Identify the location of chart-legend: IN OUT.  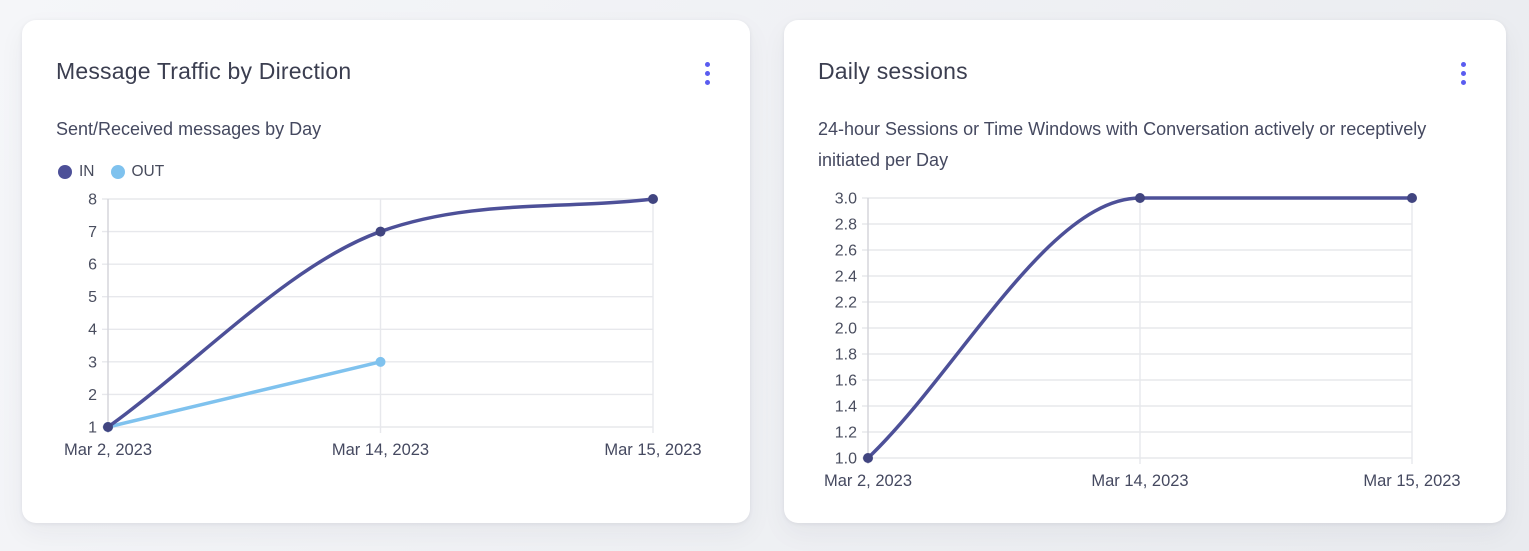
(387, 172).